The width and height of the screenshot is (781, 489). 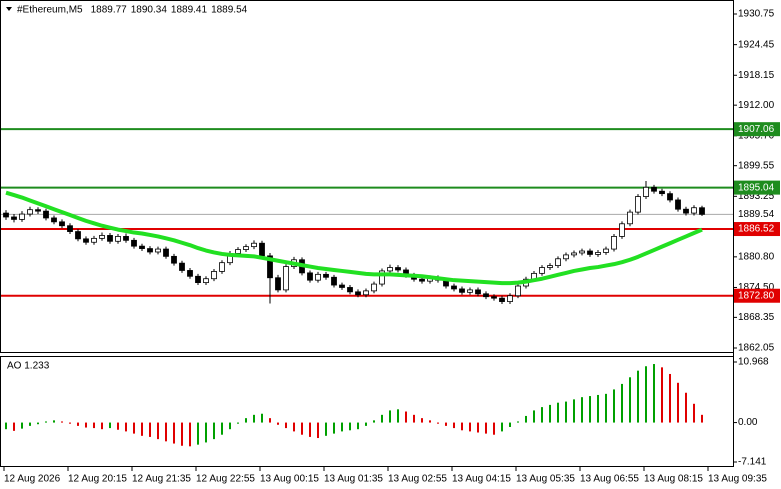 What do you see at coordinates (229, 10) in the screenshot?
I see `header-value: 1889.54` at bounding box center [229, 10].